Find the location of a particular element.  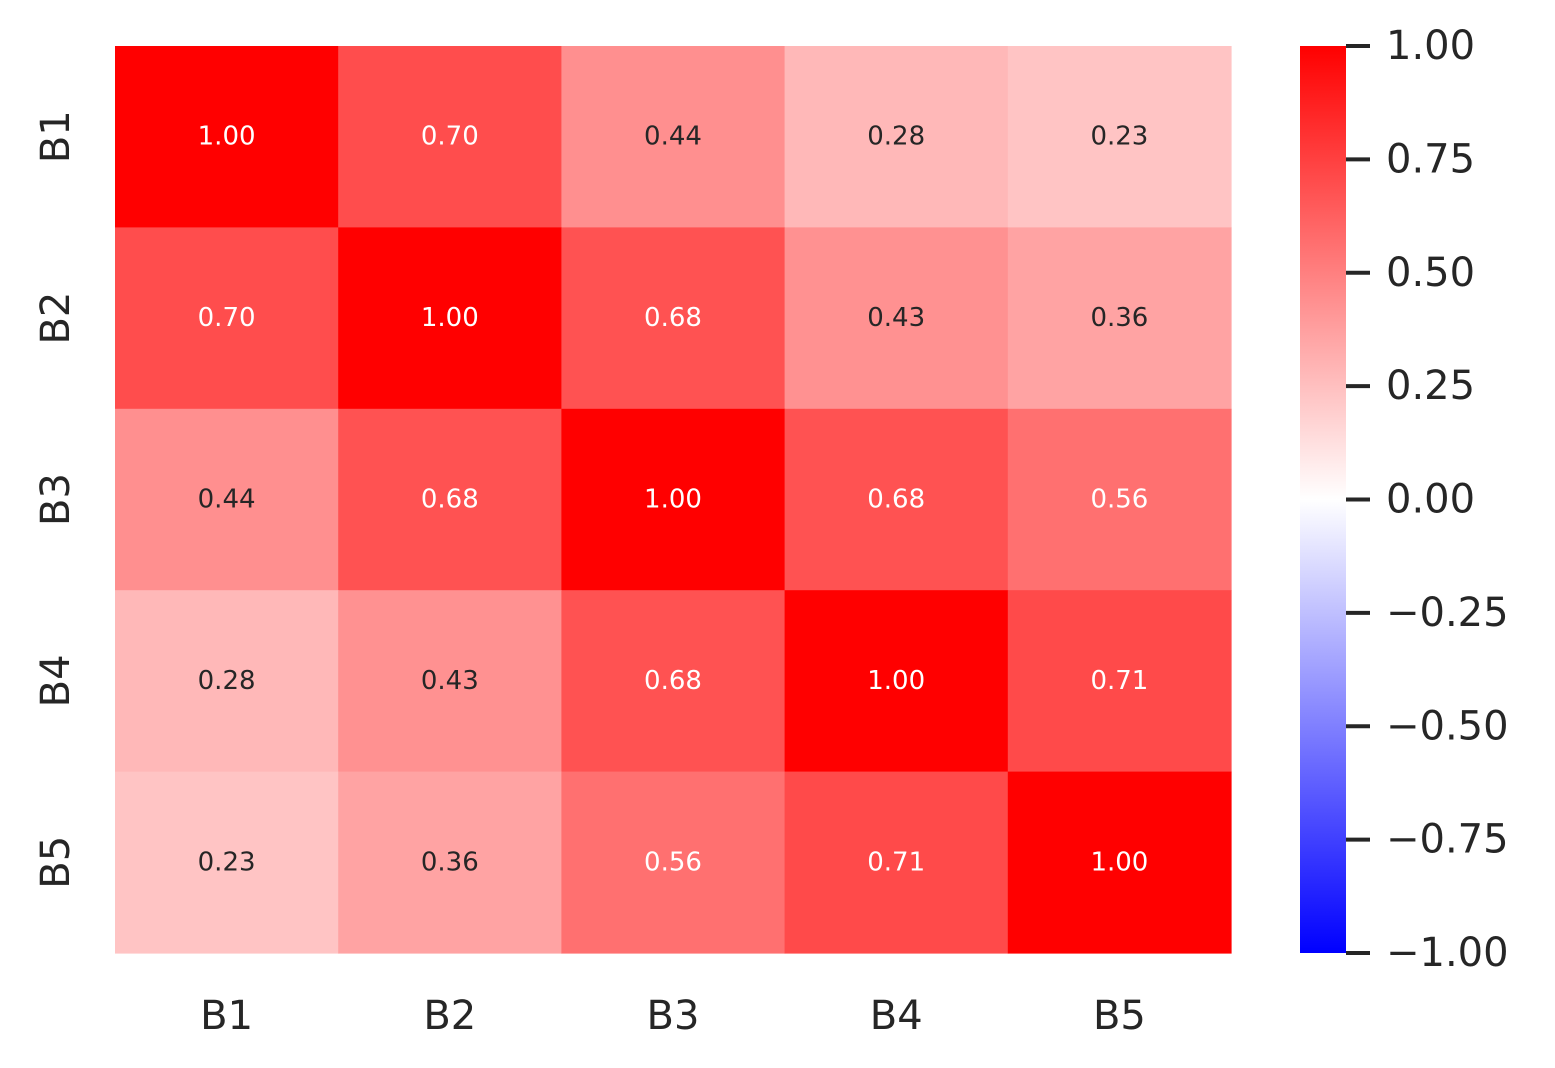

heatmap-cell-B2-B2 is located at coordinates (450, 318).